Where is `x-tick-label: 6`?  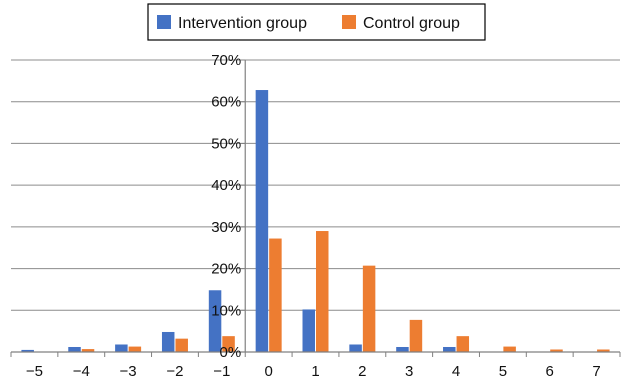 x-tick-label: 6 is located at coordinates (550, 371).